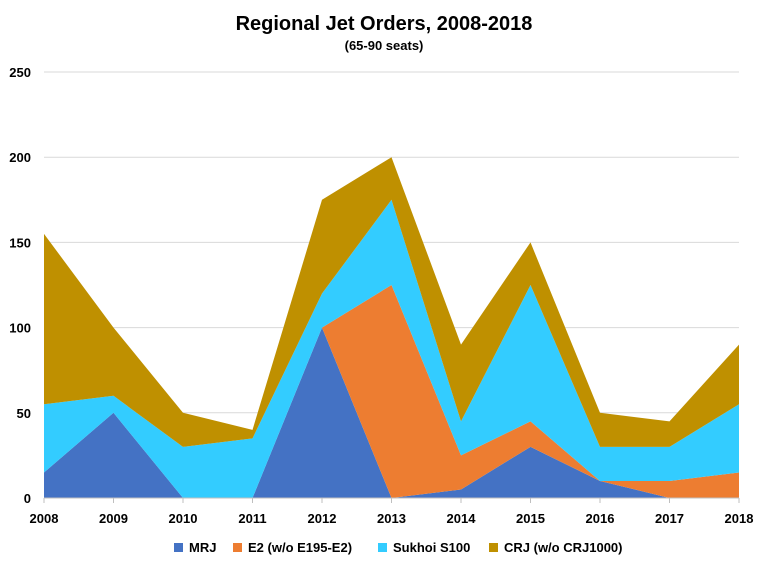 The image size is (769, 569). I want to click on y-tick-label: 50, so click(24, 413).